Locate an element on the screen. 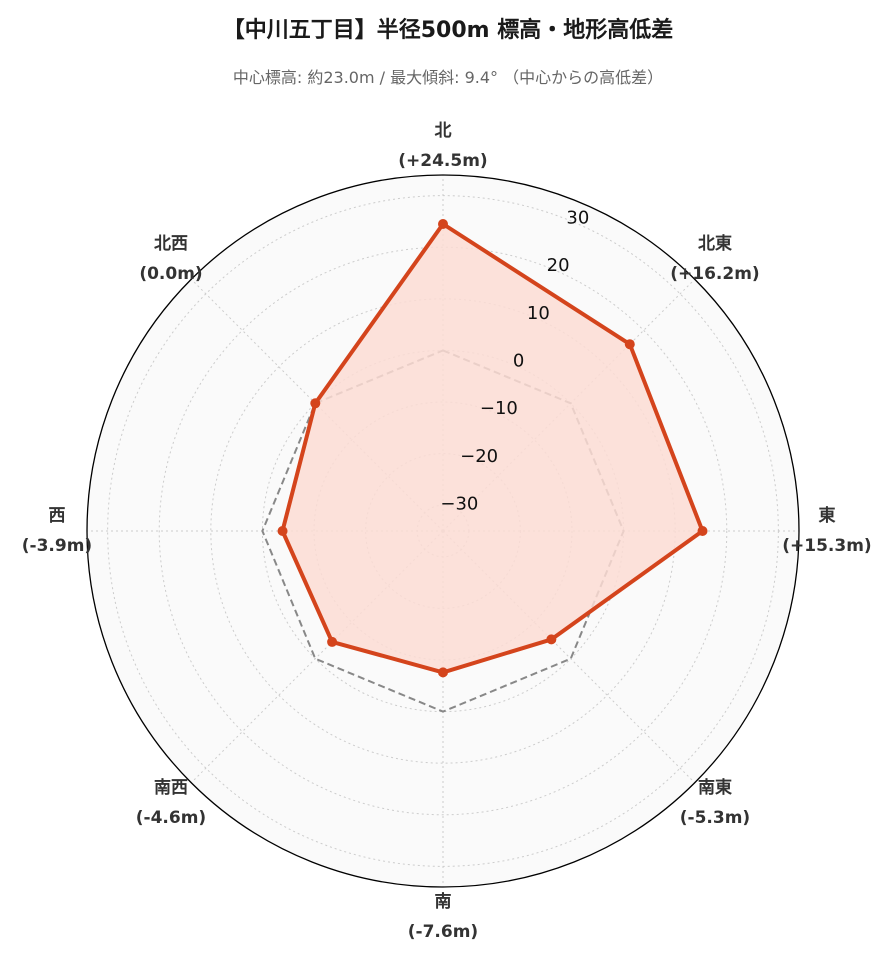  direction-label-6: 西 is located at coordinates (57, 516).